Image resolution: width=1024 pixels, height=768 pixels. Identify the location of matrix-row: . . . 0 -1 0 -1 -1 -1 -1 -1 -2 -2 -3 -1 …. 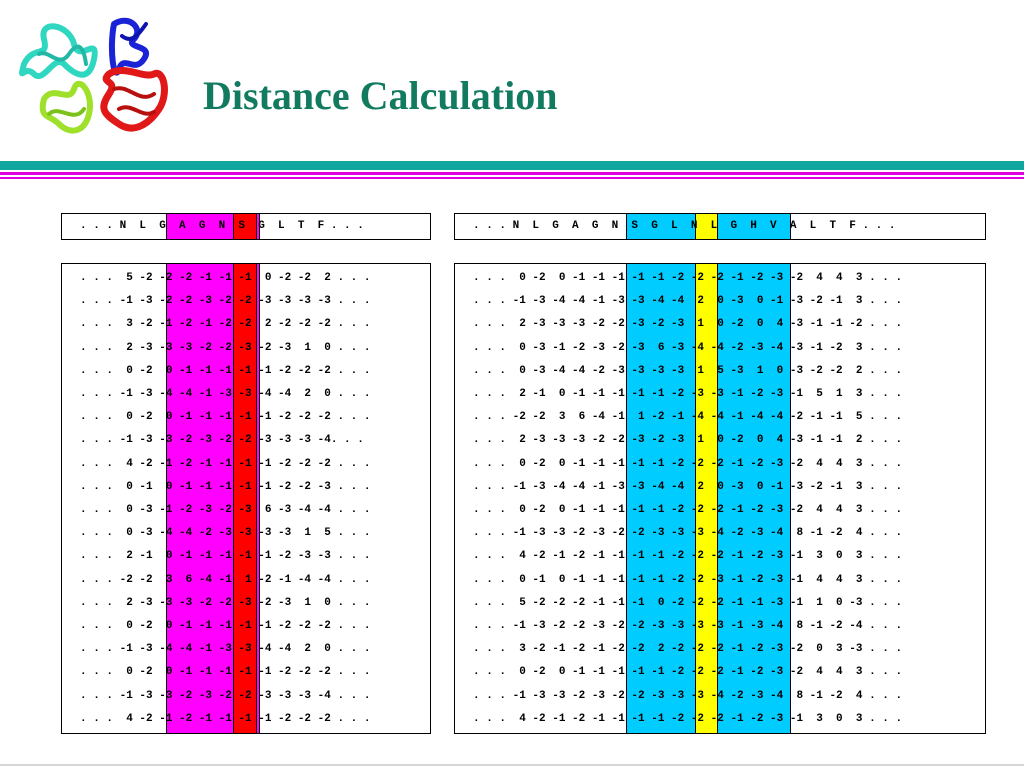
(688, 579).